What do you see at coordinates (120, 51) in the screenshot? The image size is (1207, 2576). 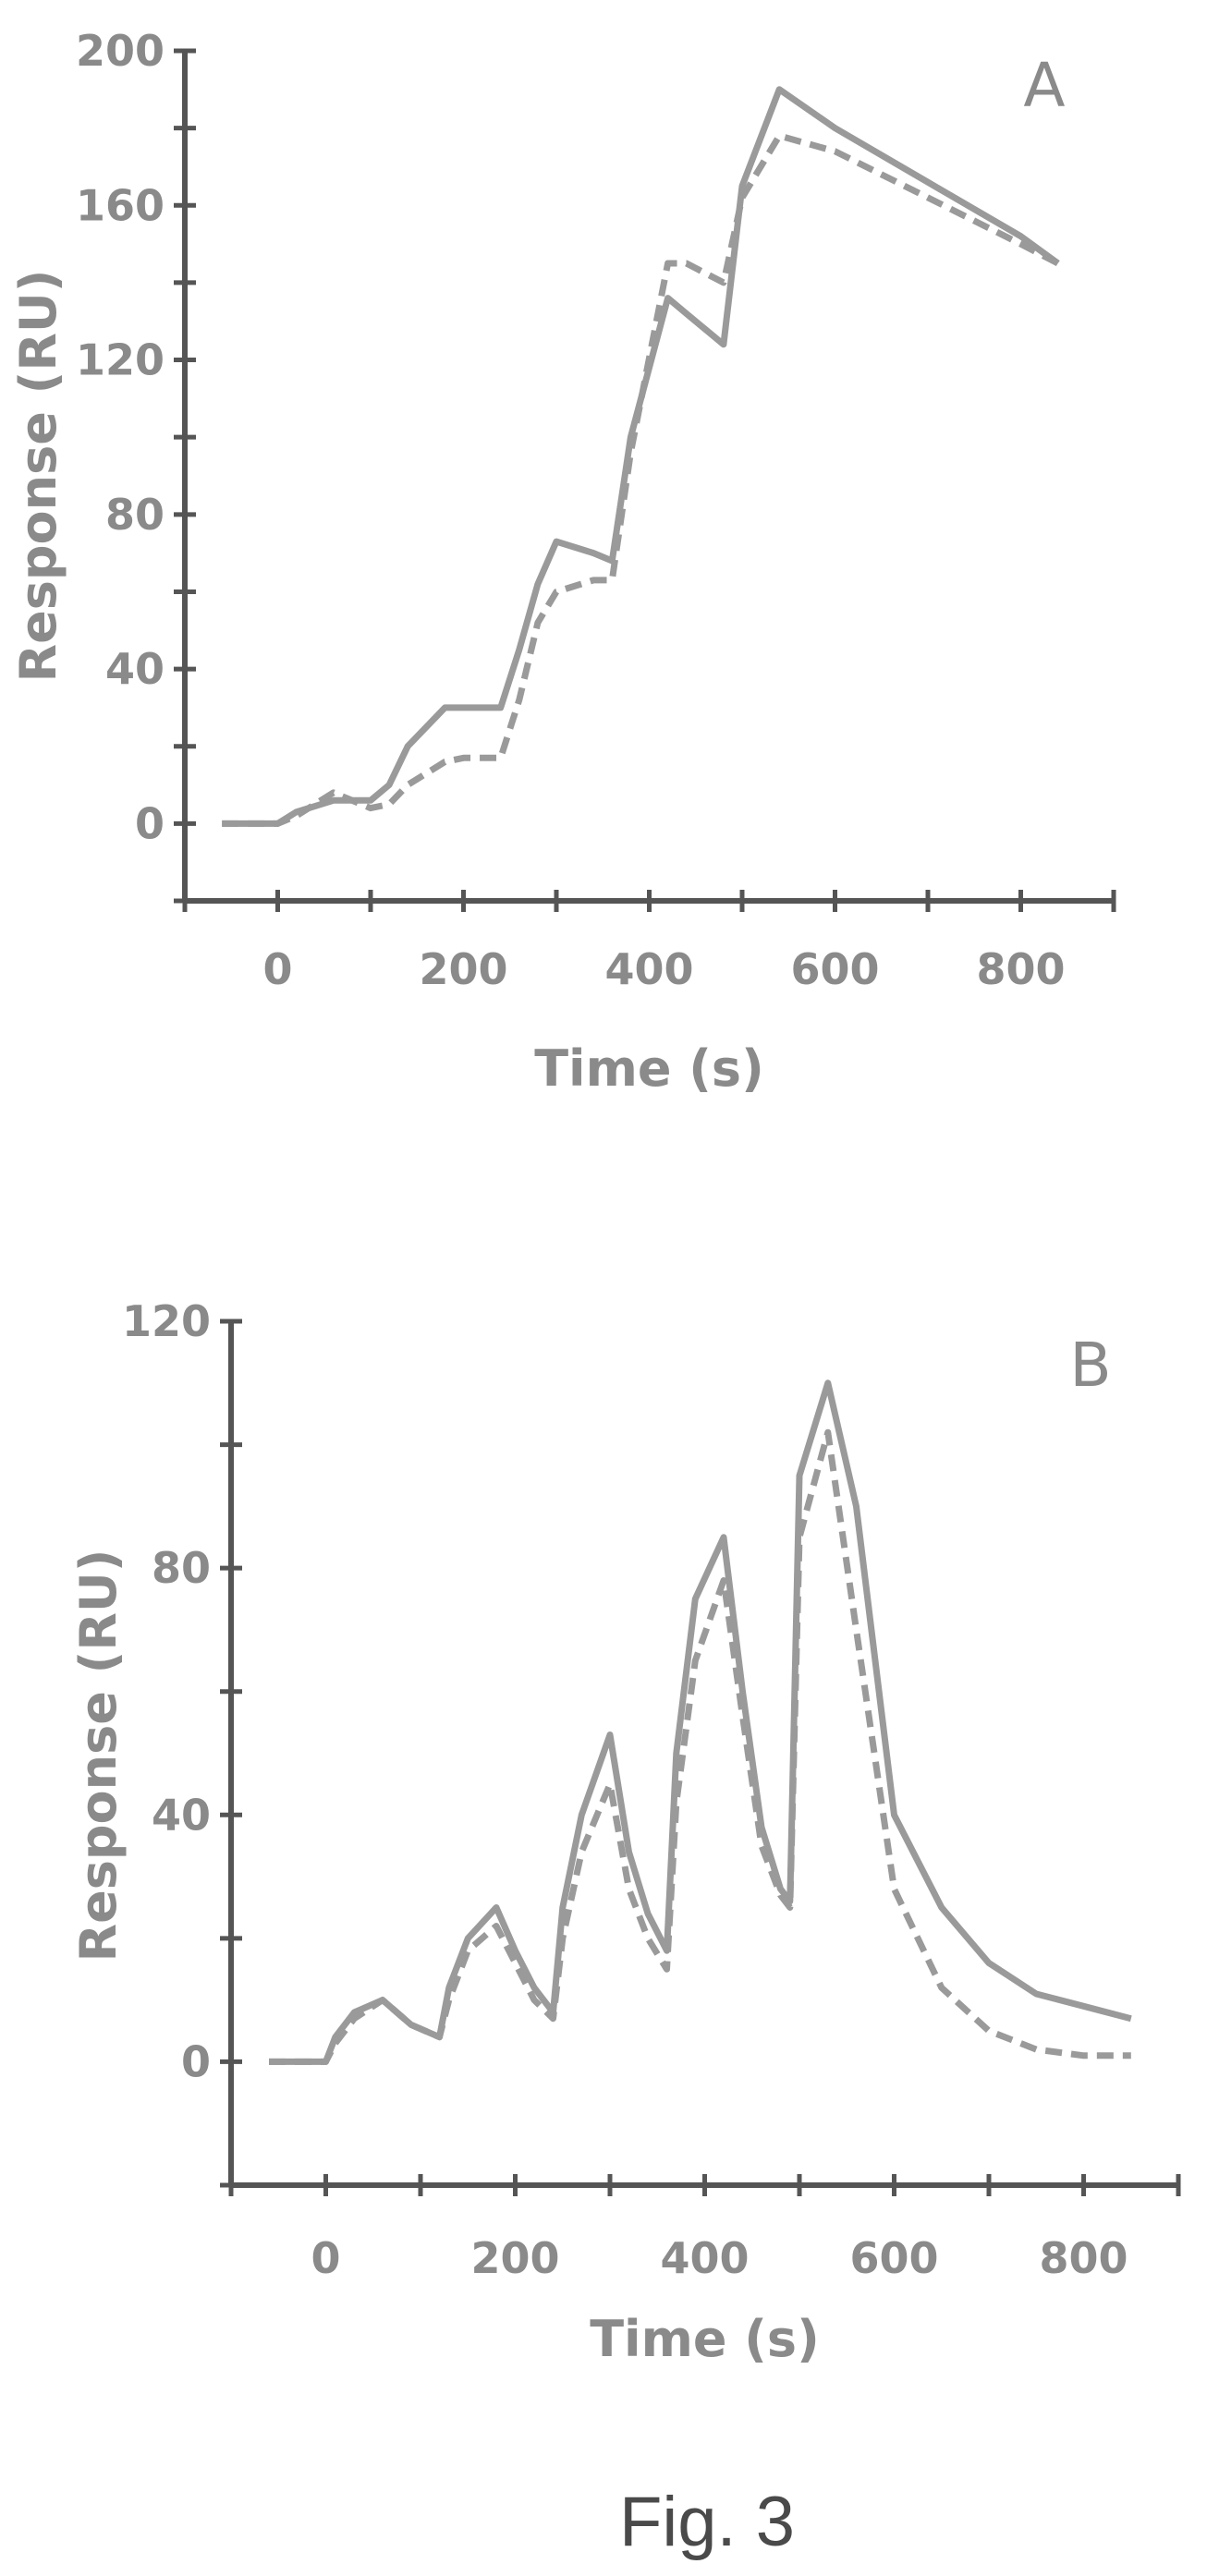 I see `y-tick-label: 200` at bounding box center [120, 51].